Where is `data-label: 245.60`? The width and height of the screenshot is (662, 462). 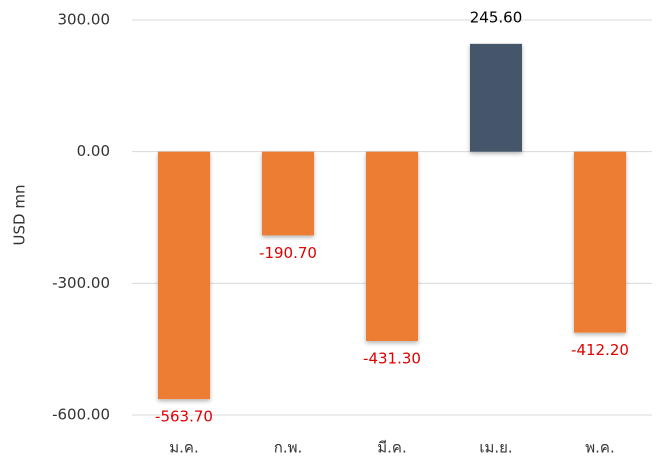 data-label: 245.60 is located at coordinates (496, 17).